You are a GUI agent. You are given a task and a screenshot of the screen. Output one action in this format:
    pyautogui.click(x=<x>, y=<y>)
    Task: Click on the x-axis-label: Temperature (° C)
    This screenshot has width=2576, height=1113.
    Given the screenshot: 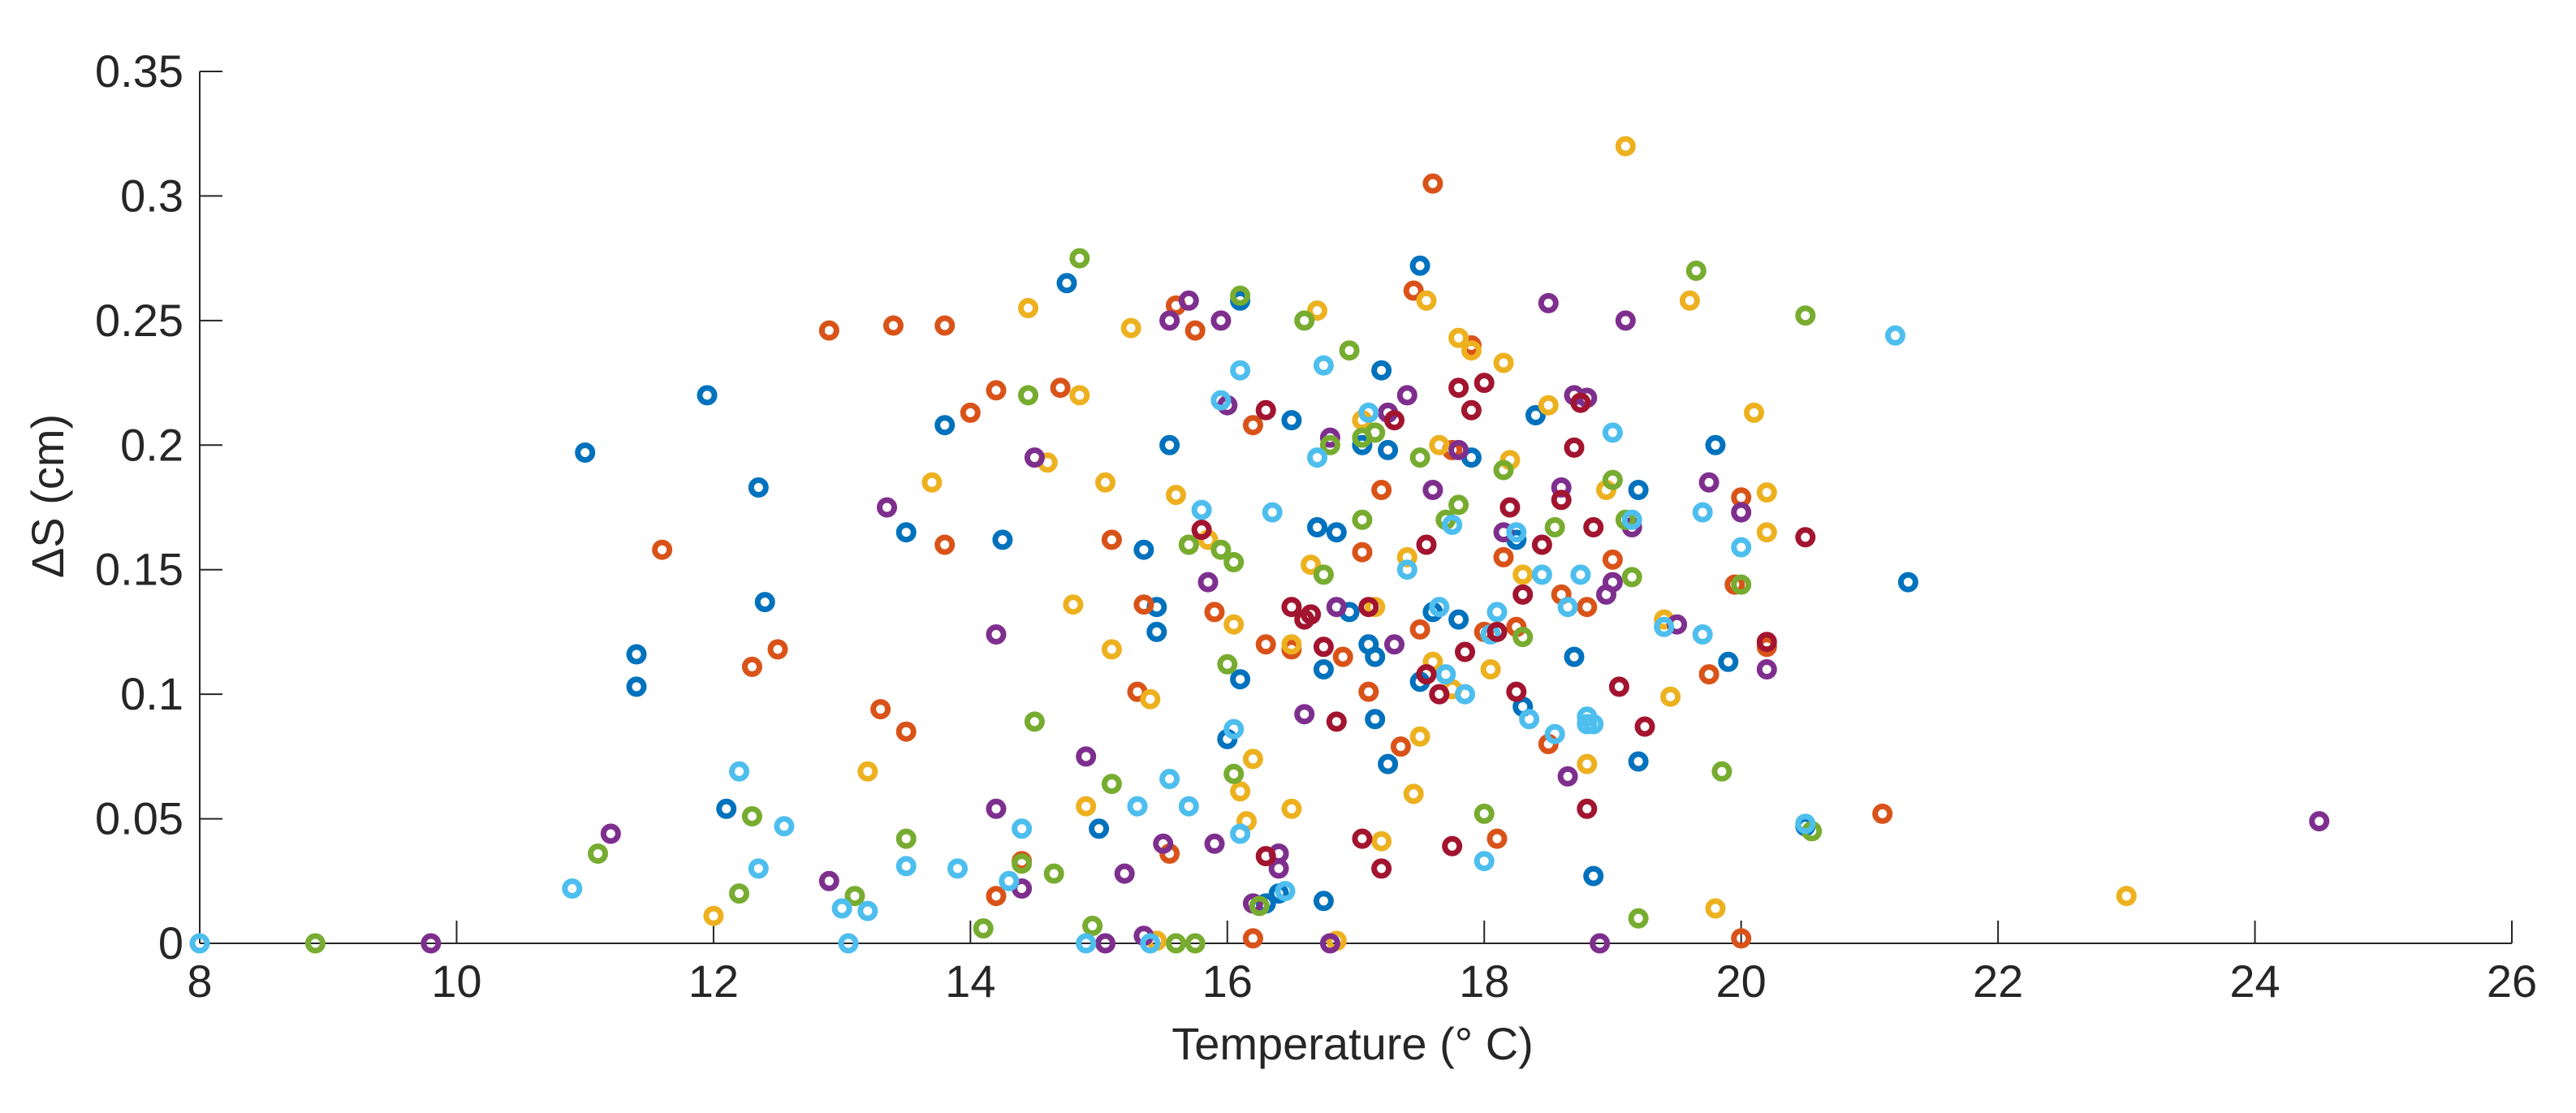 What is the action you would take?
    pyautogui.click(x=1352, y=1043)
    